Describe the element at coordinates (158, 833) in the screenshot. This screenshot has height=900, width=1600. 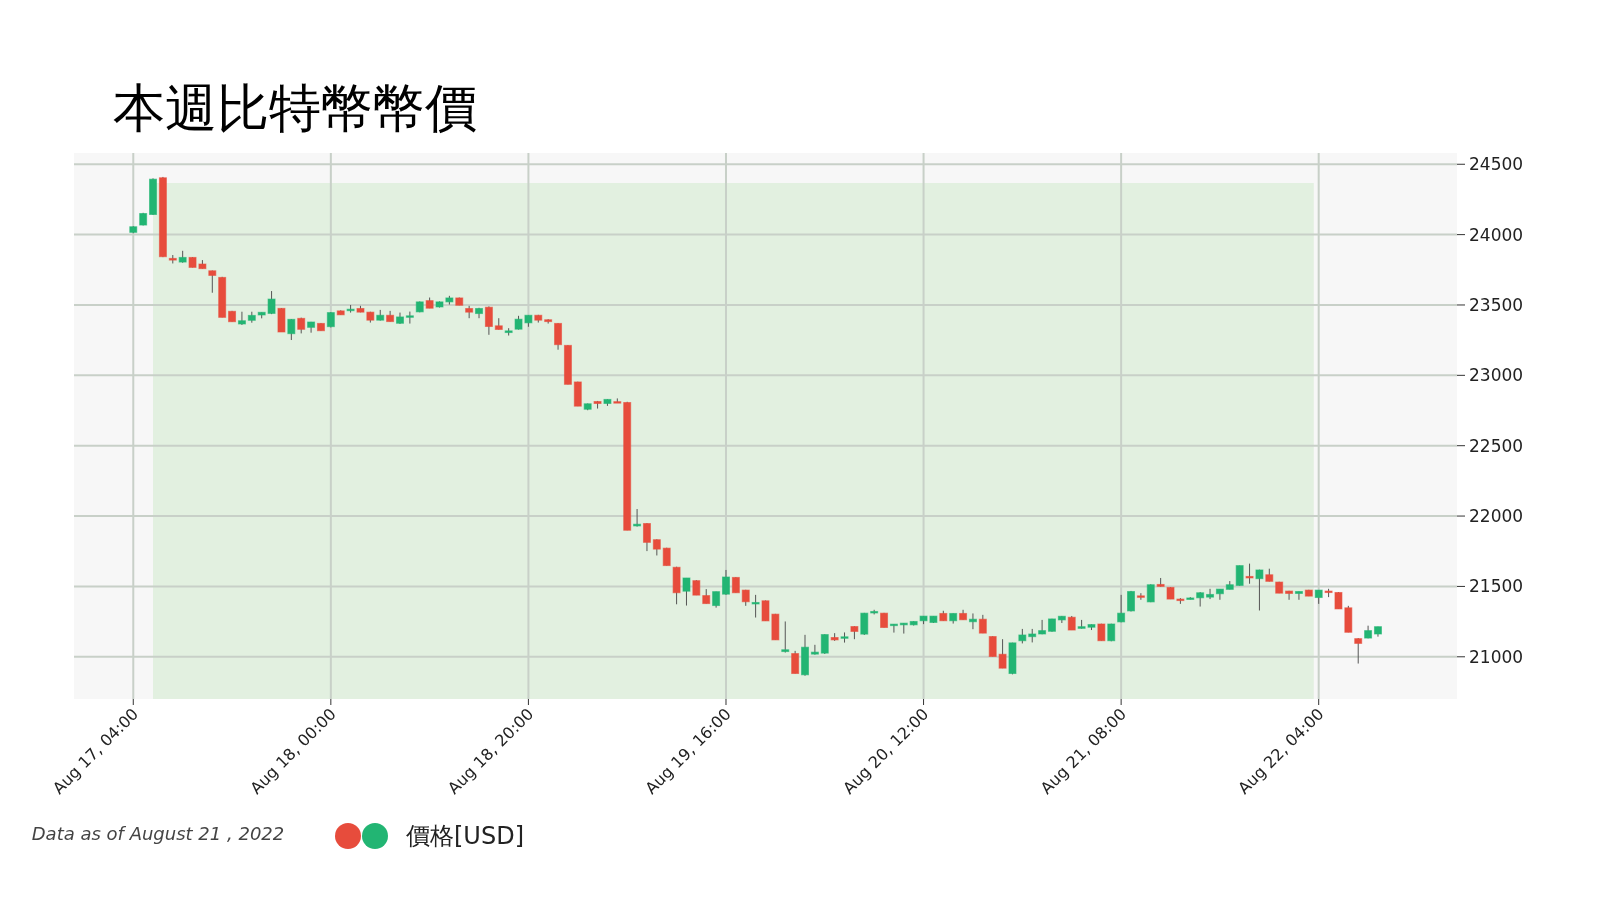
I see `text: Data as of August 21 , 2022` at that location.